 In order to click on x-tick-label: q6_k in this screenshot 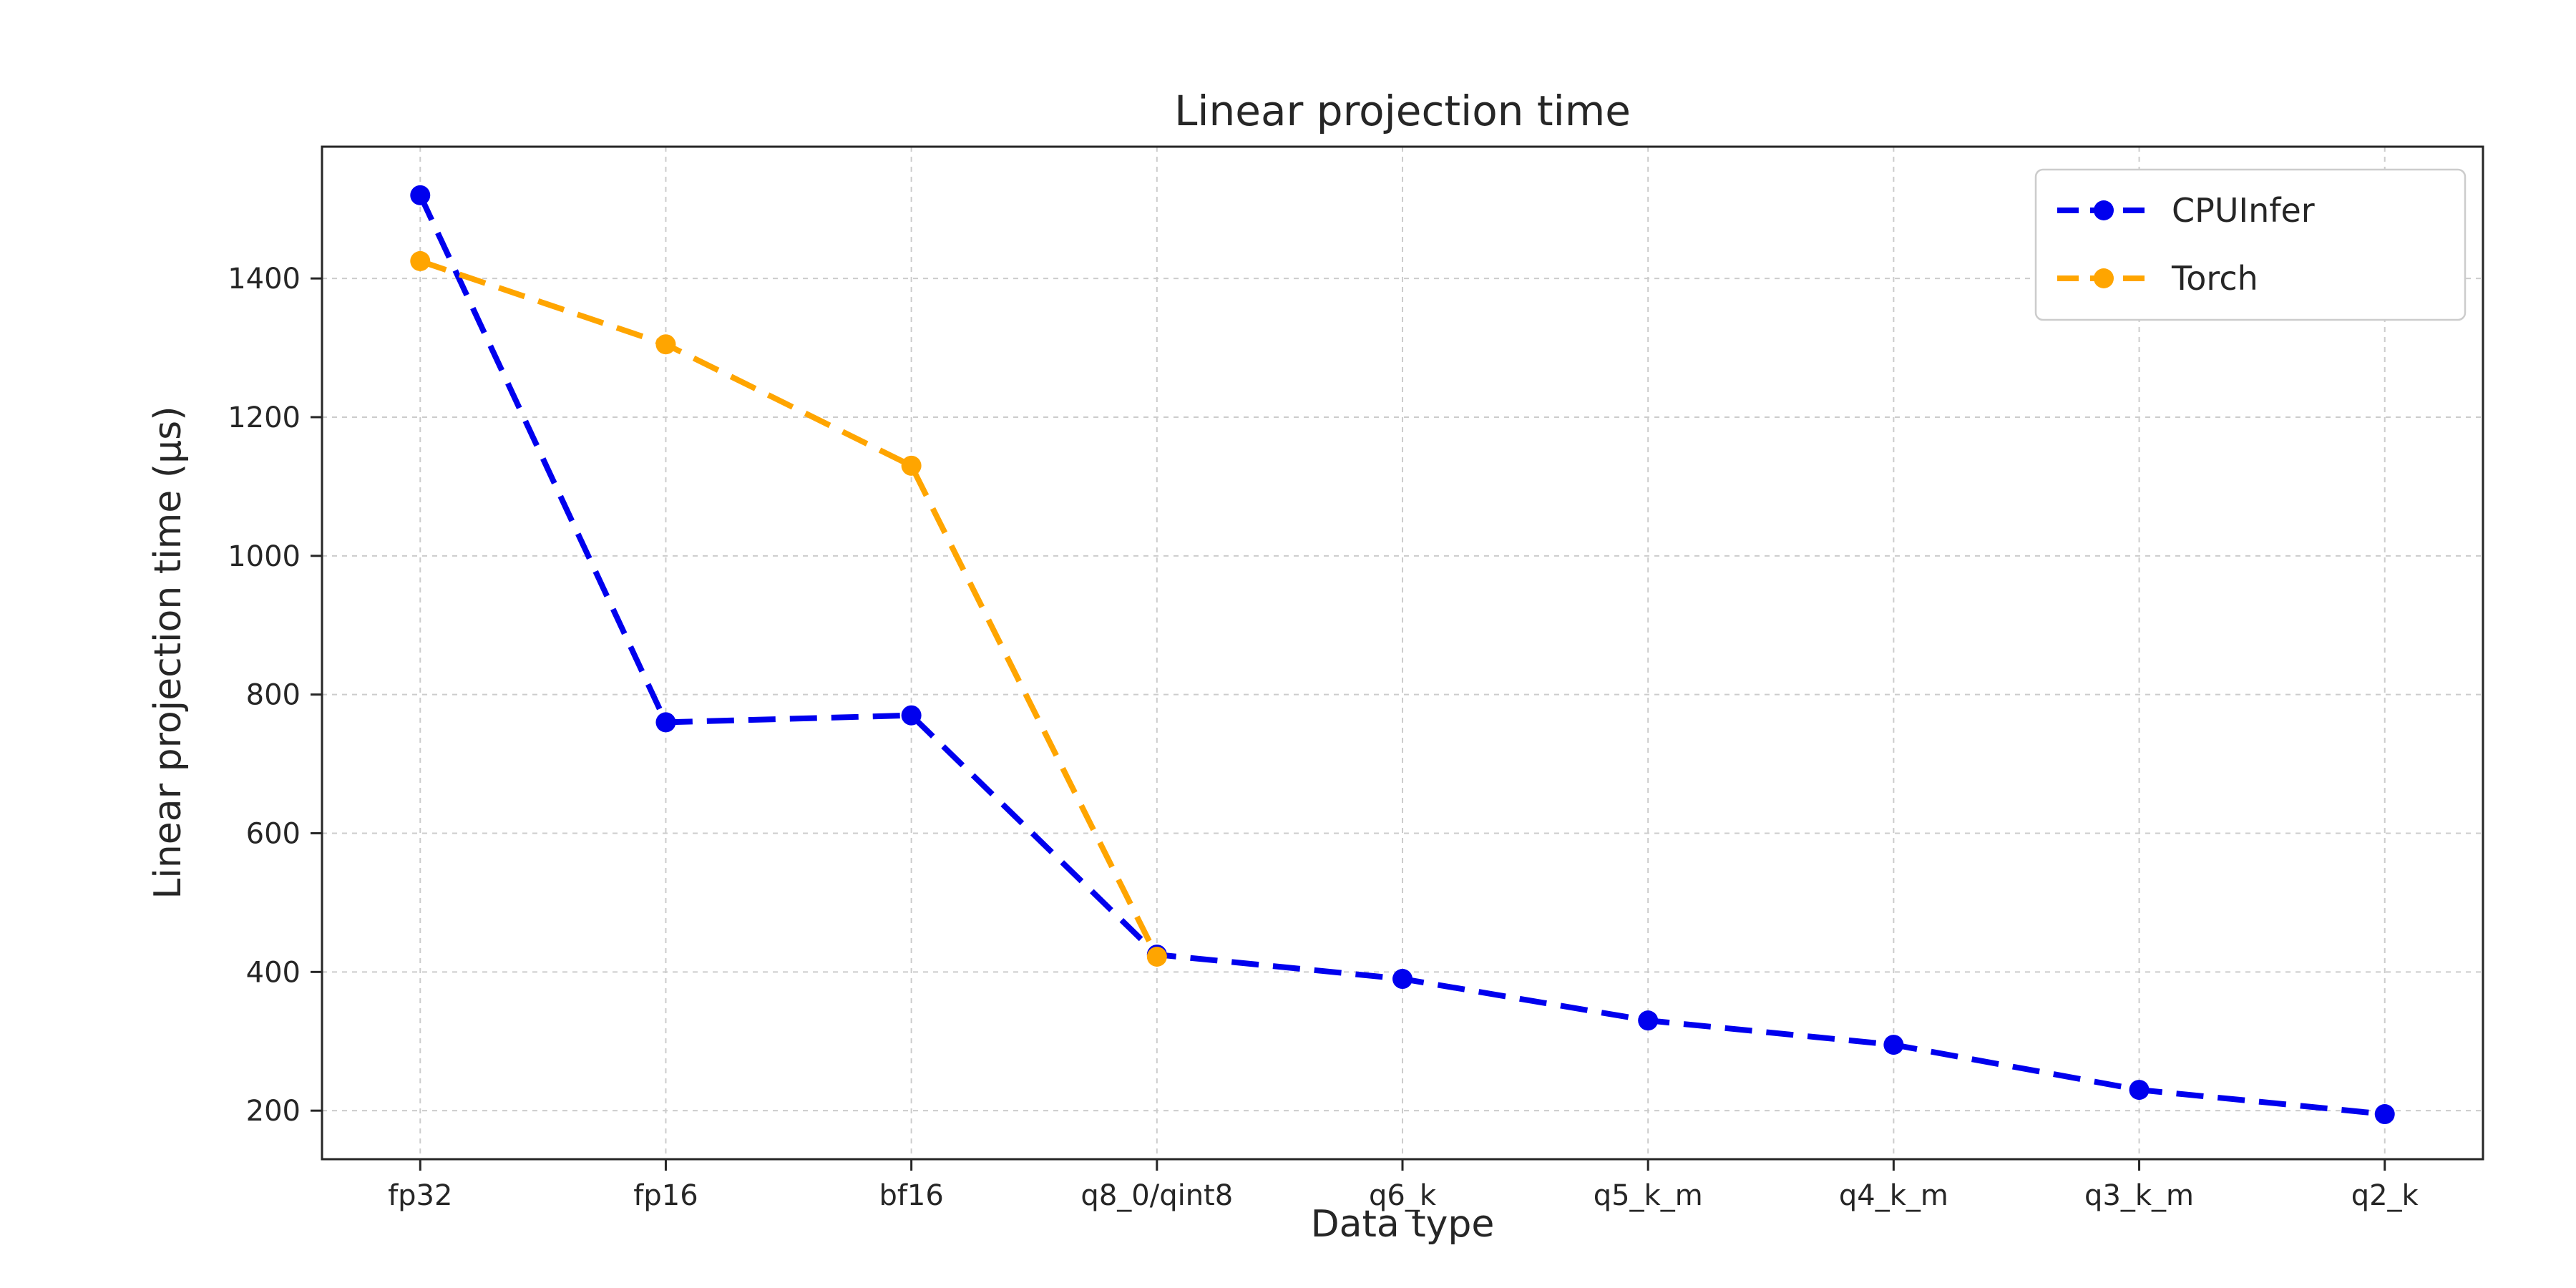, I will do `click(1403, 1195)`.